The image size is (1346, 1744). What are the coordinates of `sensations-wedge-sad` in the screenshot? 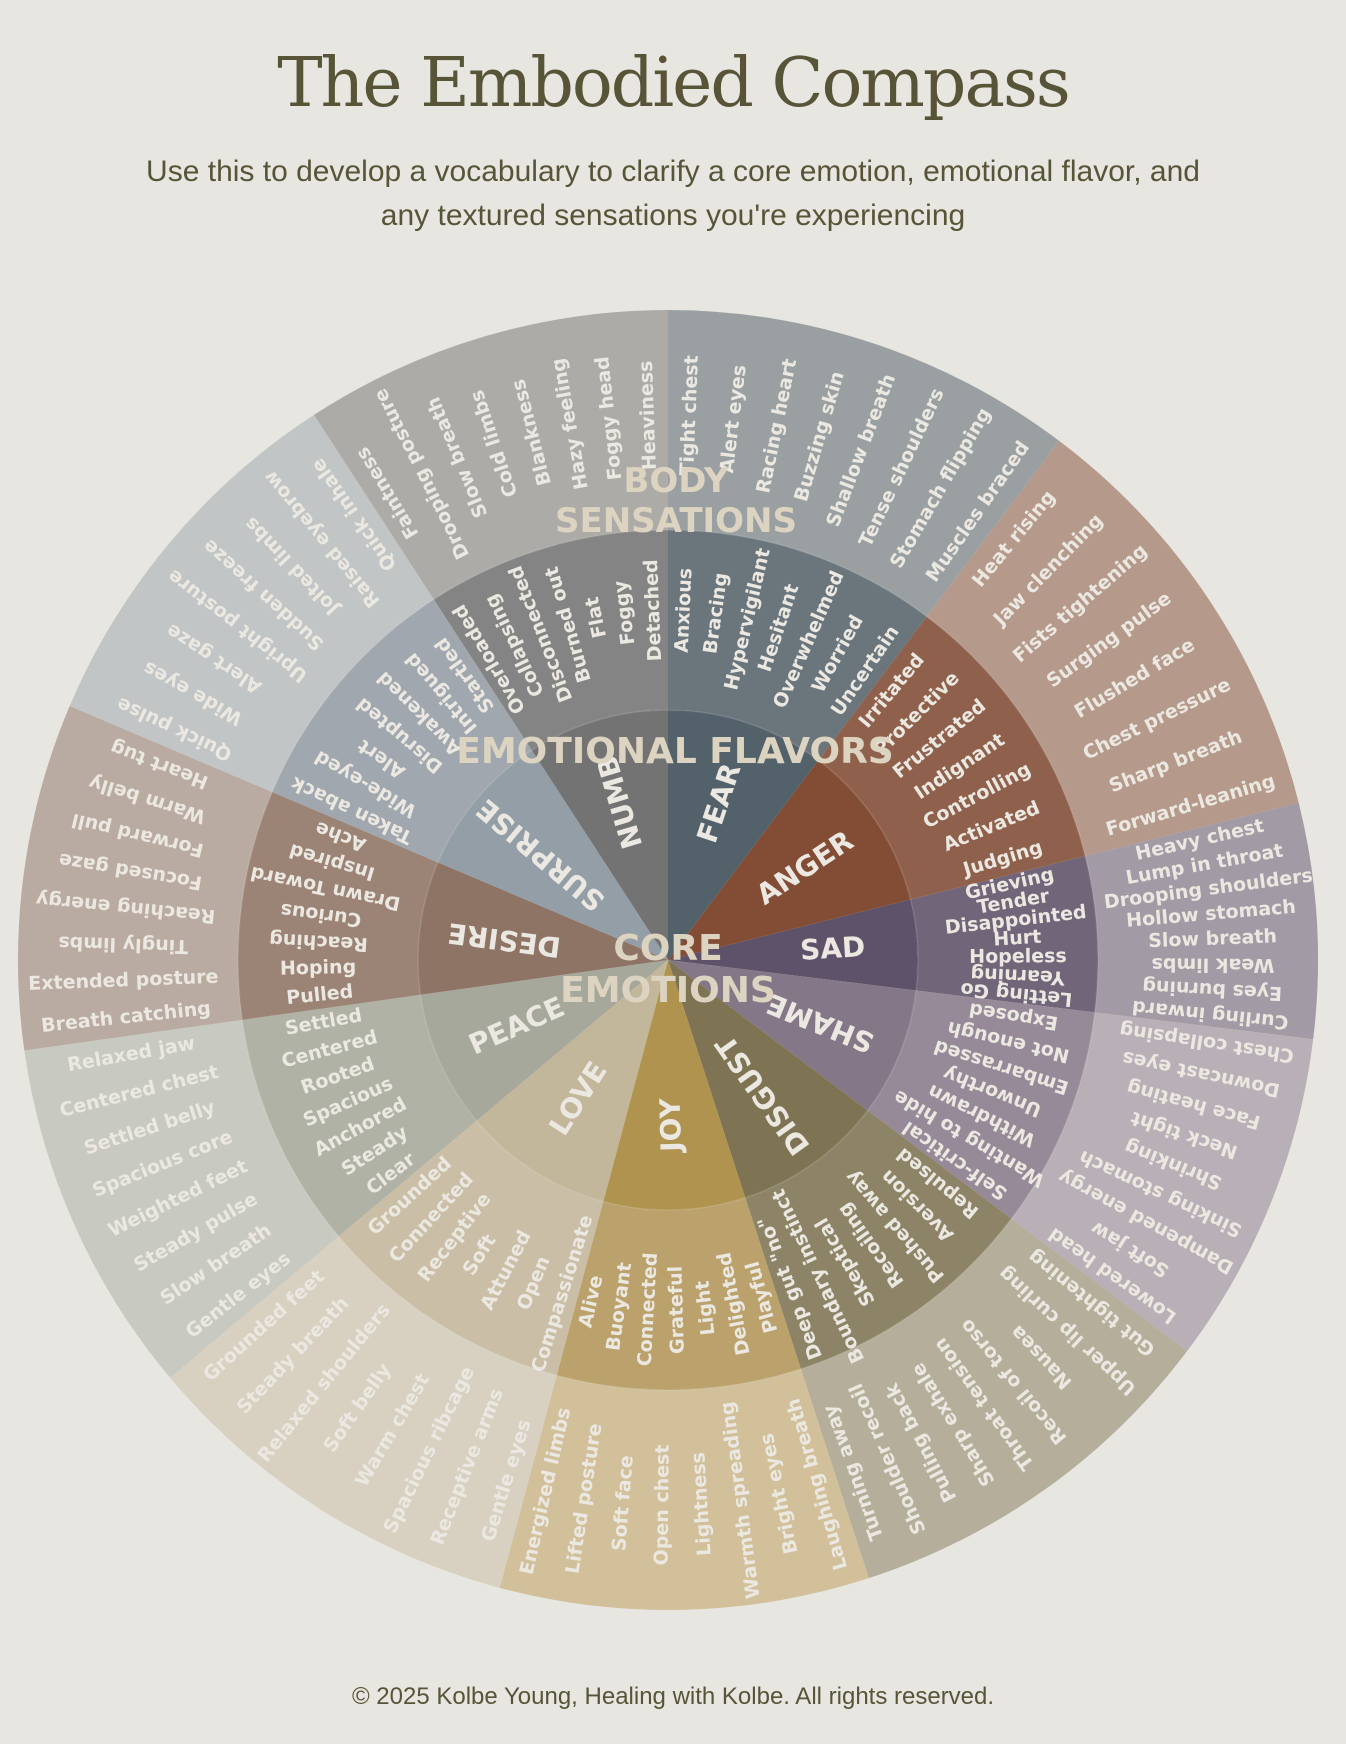 It's located at (1201, 921).